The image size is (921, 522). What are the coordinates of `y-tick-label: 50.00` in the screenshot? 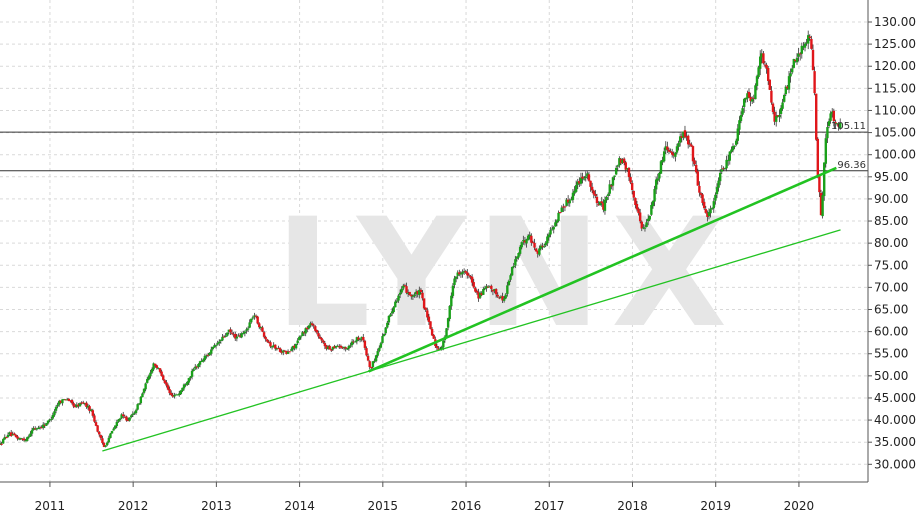 It's located at (891, 376).